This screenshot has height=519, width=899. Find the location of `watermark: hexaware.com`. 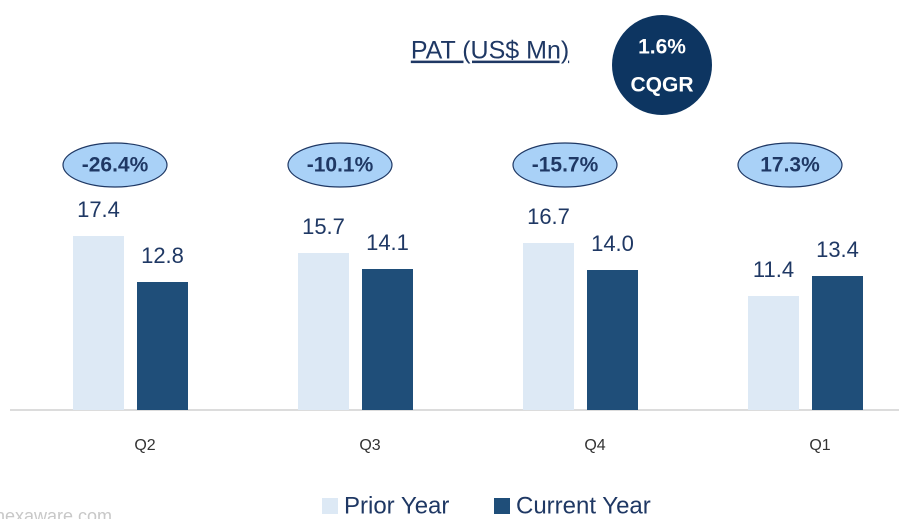

watermark: hexaware.com is located at coordinates (56, 512).